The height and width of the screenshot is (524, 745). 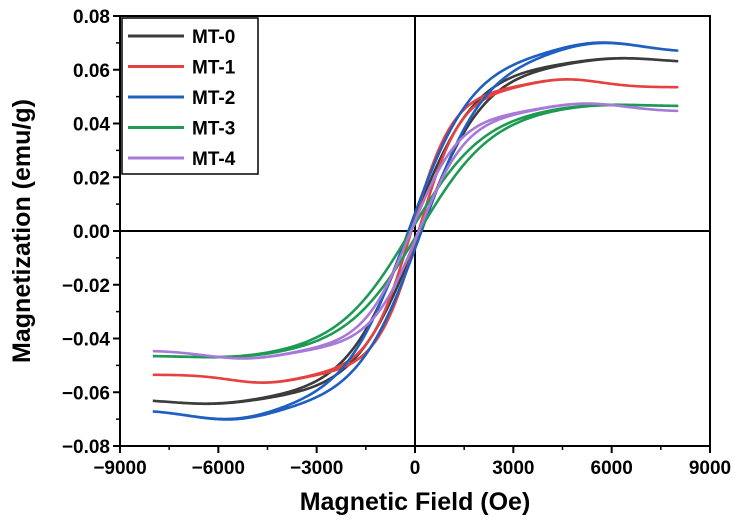 I want to click on y-tick-label: 0.02, so click(x=91, y=178).